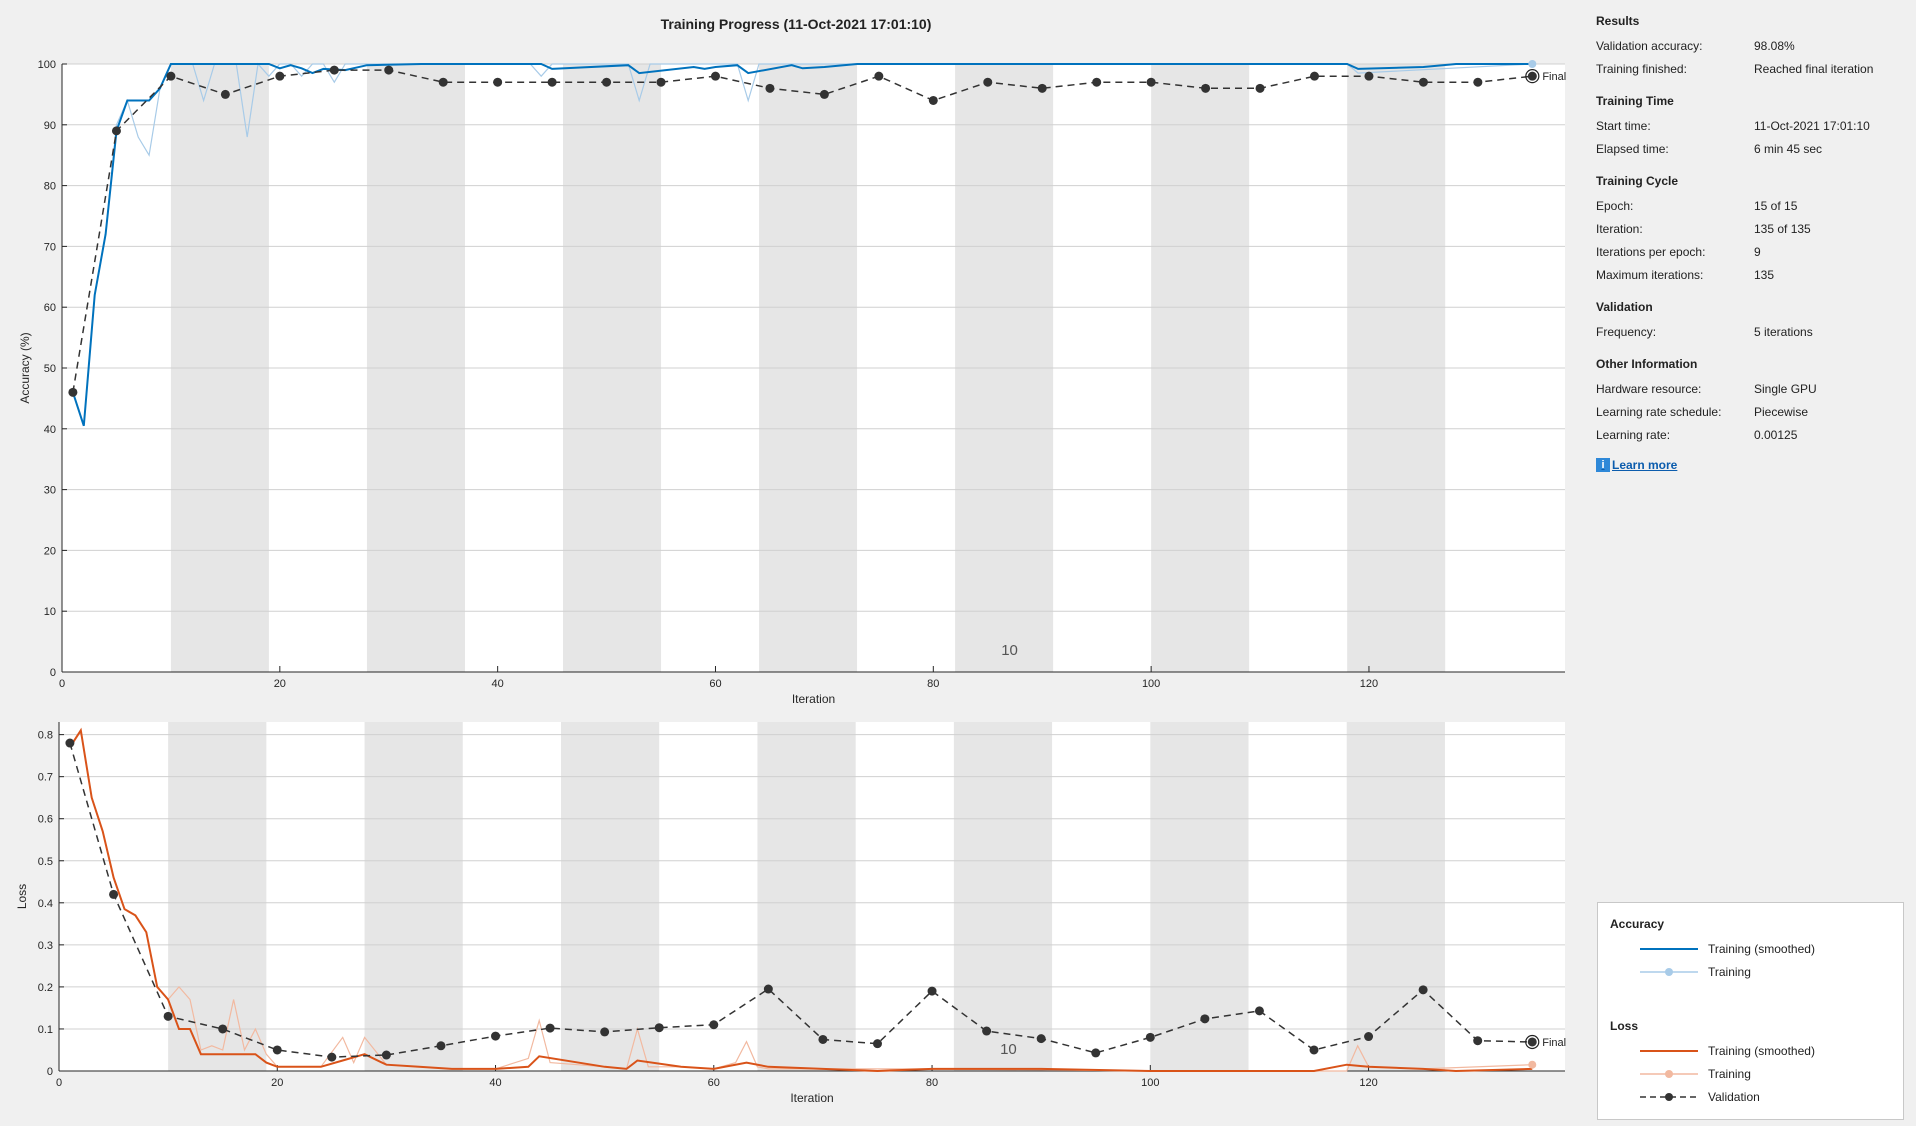 Image resolution: width=1916 pixels, height=1126 pixels. What do you see at coordinates (1659, 411) in the screenshot?
I see `info-label: Learning rate schedule:` at bounding box center [1659, 411].